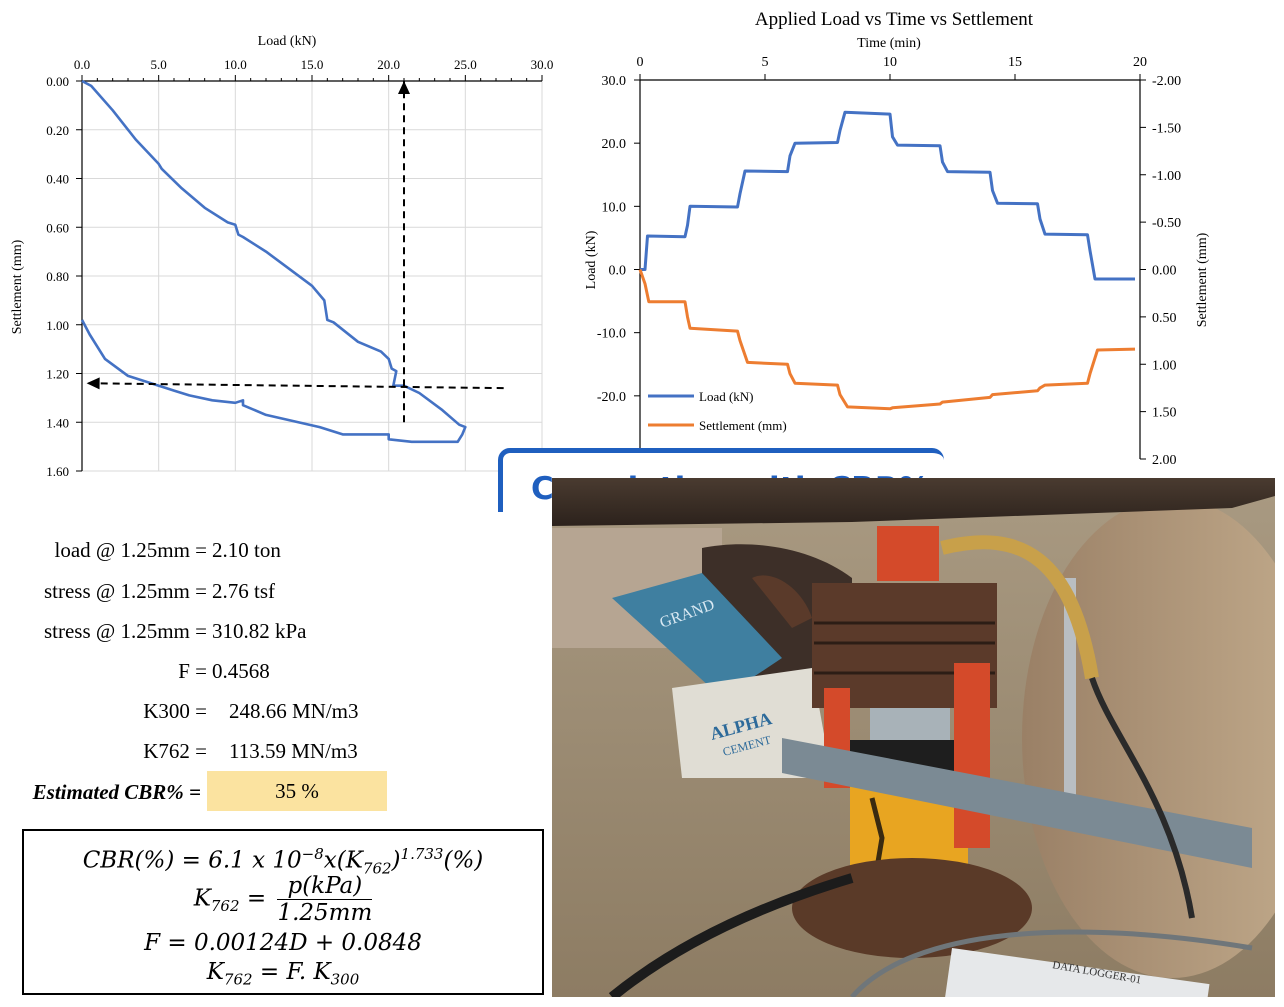 This screenshot has width=1284, height=1007. Describe the element at coordinates (1076, 972) in the screenshot. I see `photo-data-logger` at that location.